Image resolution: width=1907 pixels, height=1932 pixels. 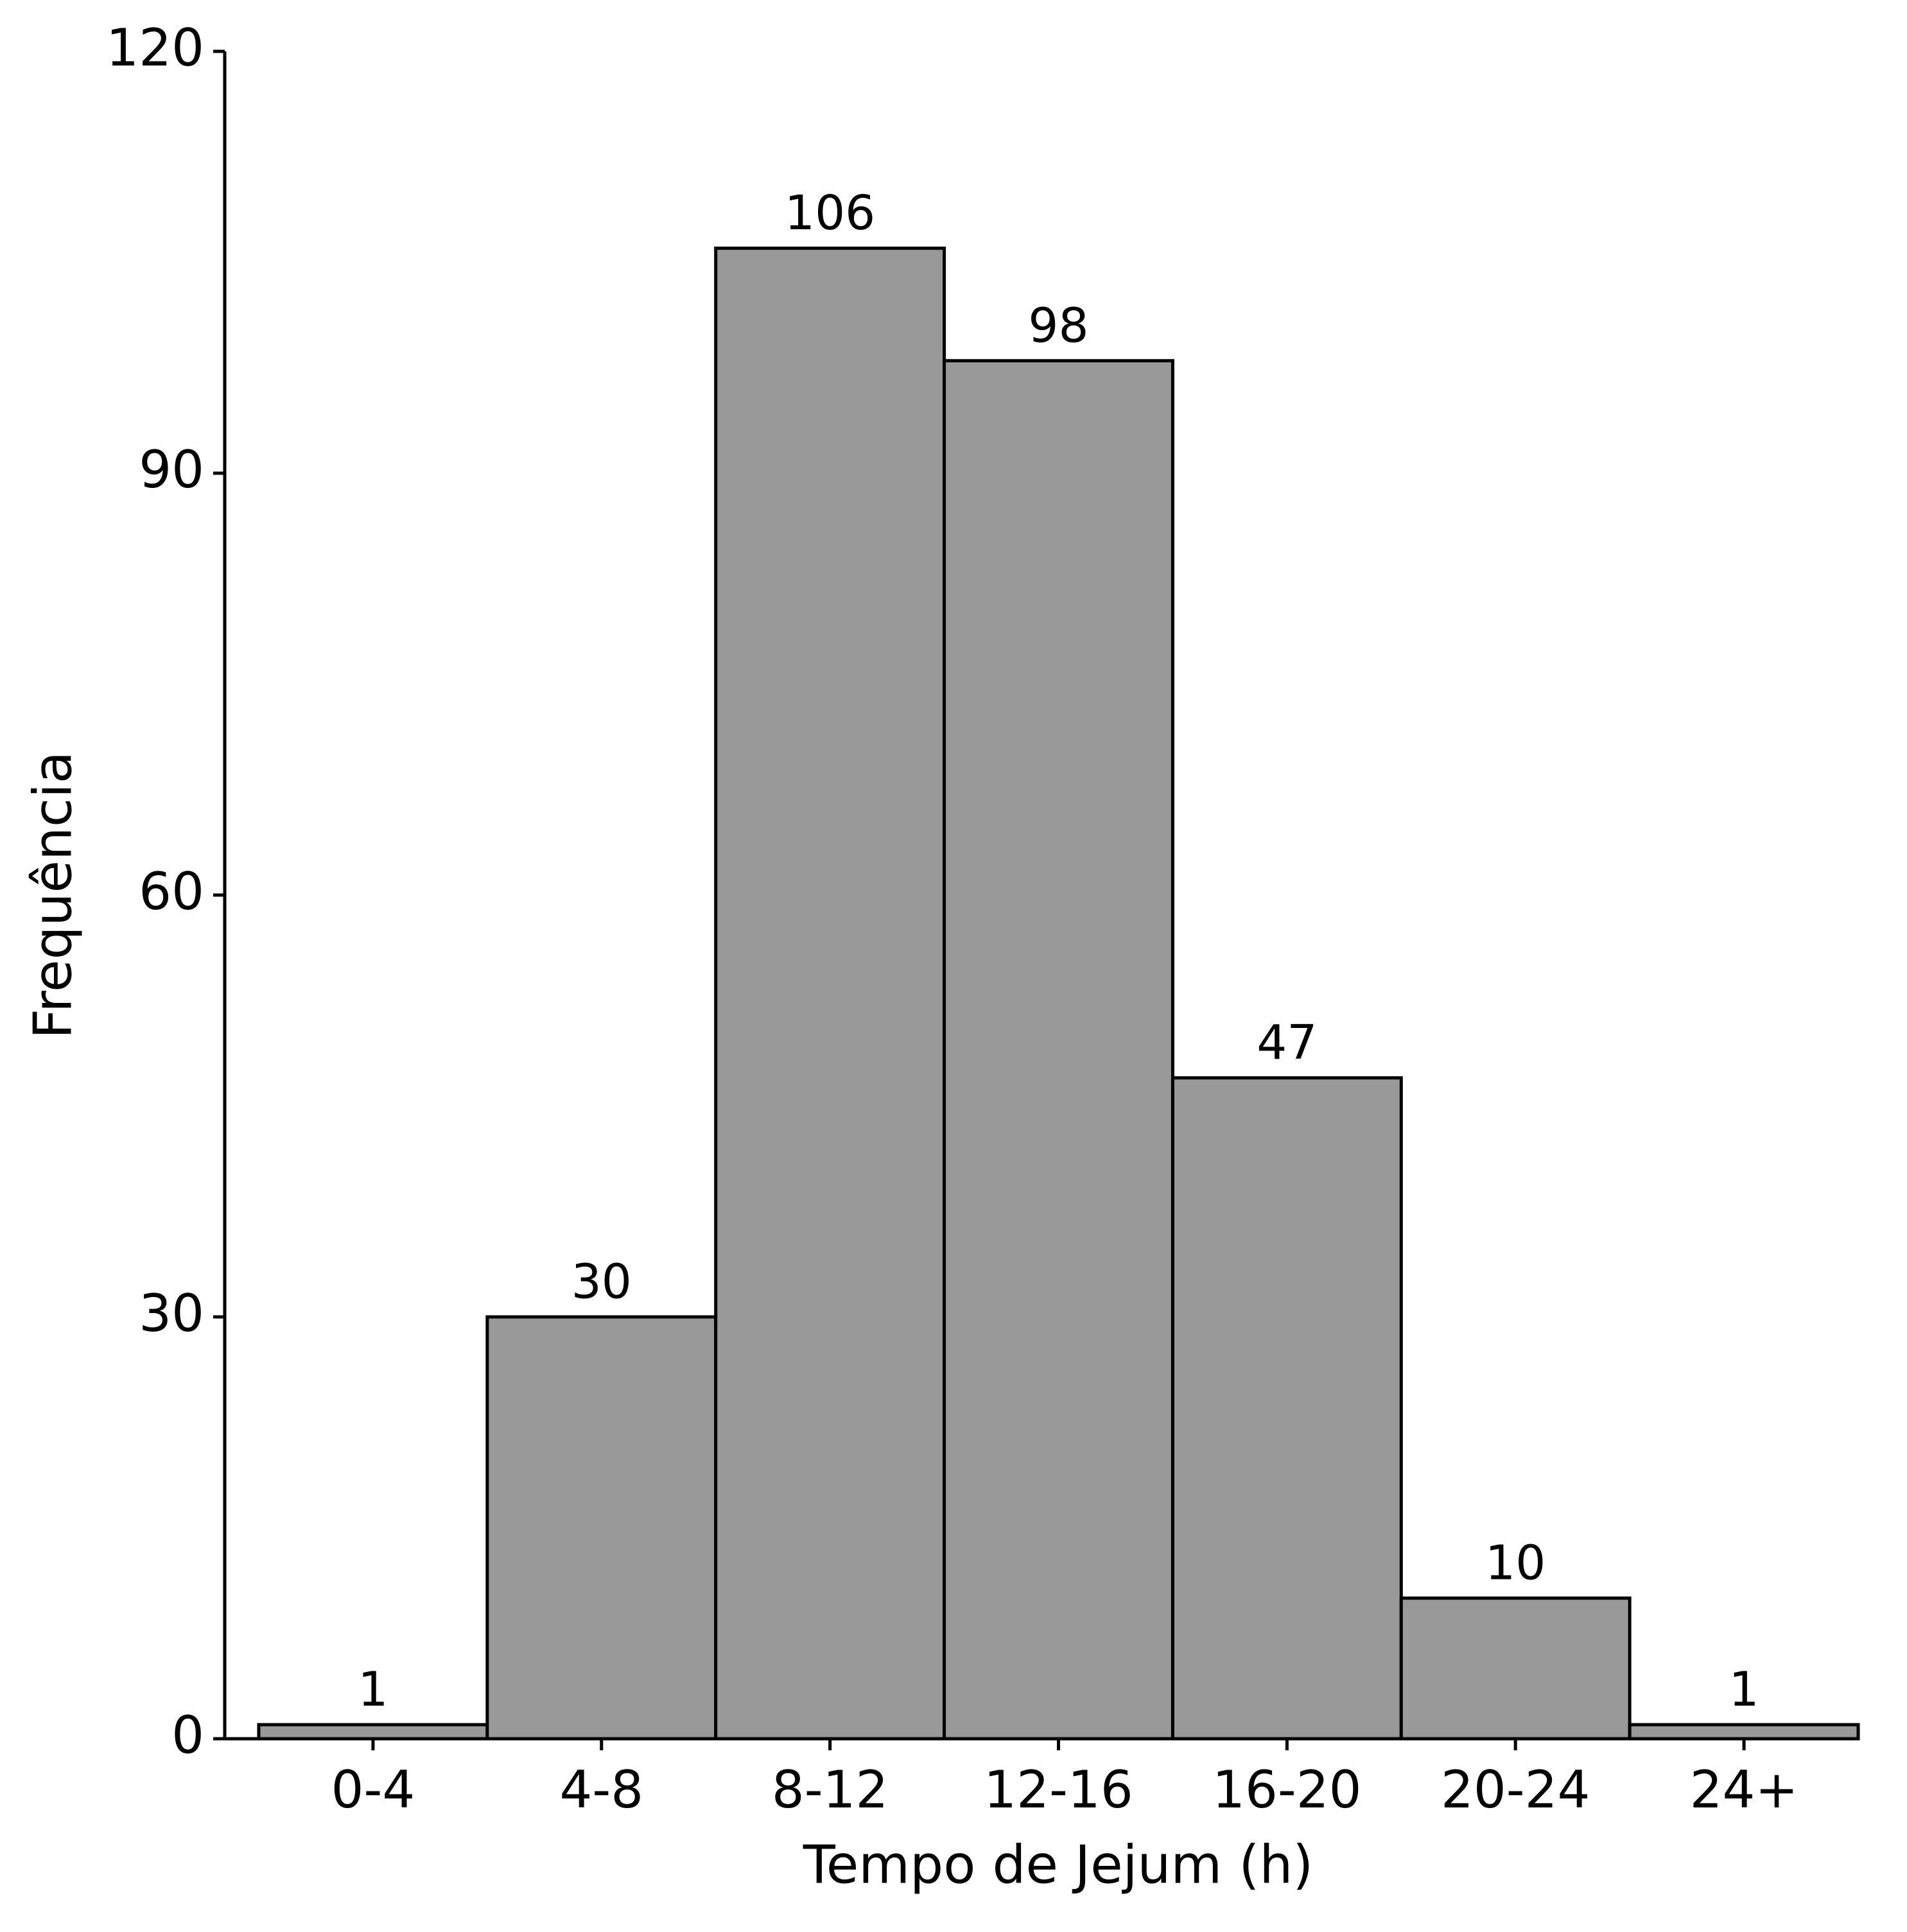 I want to click on y-tick-label: 120, so click(x=155, y=48).